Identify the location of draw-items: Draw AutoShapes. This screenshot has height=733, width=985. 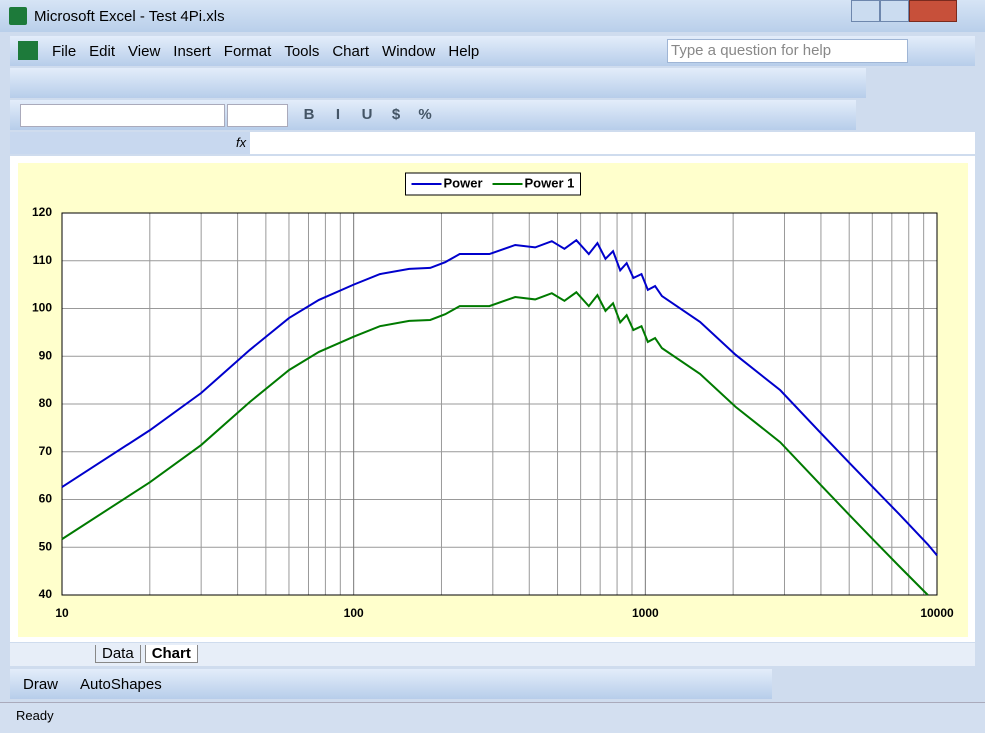
(92, 684).